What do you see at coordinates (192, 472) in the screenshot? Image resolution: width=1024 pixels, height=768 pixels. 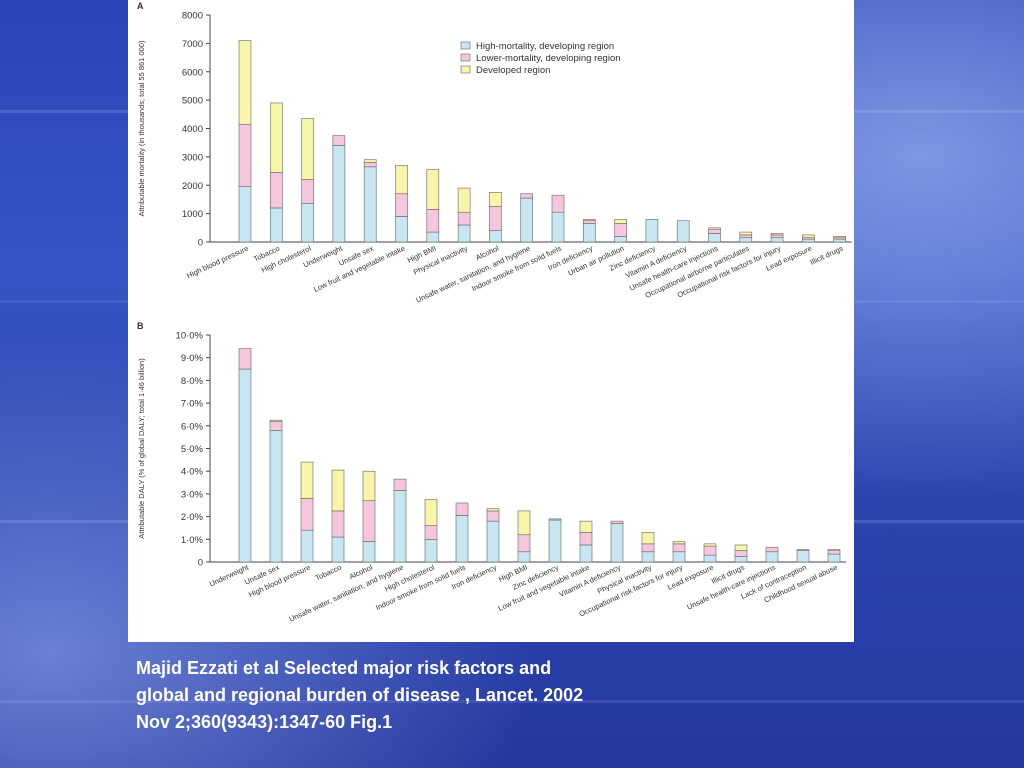 I see `chart-b-y-tick-label: 4·0%` at bounding box center [192, 472].